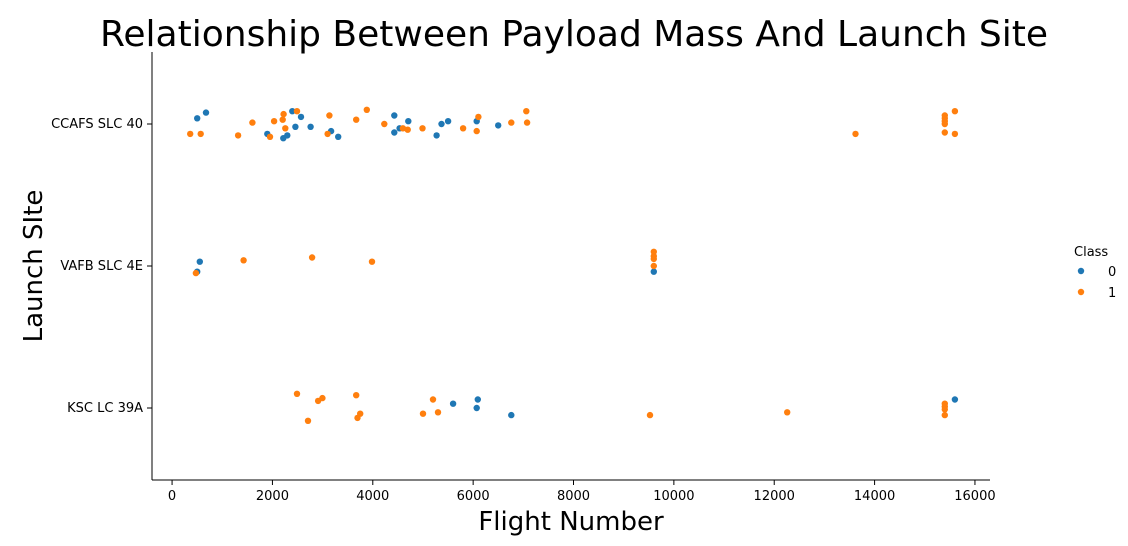 This screenshot has width=1128, height=546. I want to click on y-tick-label: KSC LC 39A, so click(105, 408).